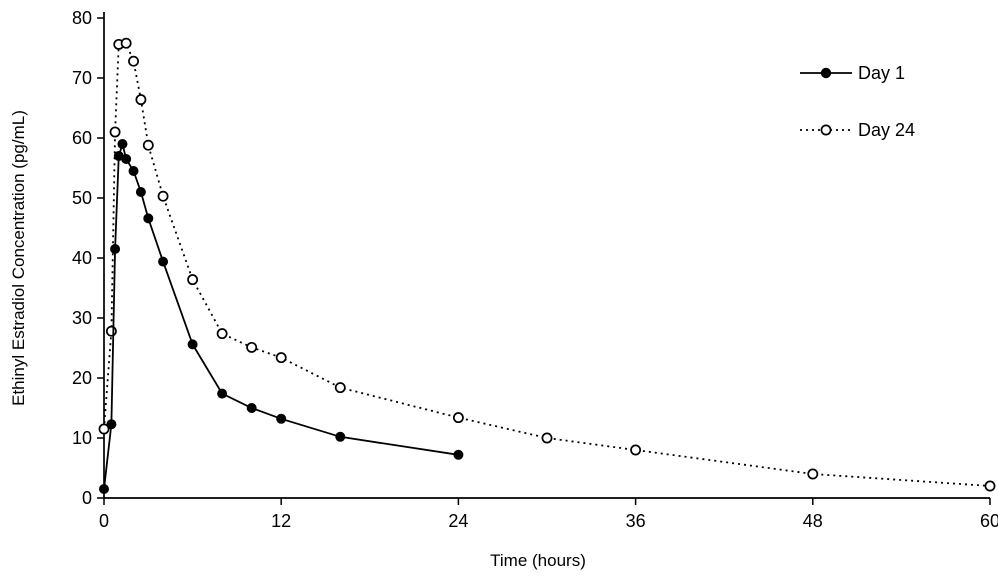 The height and width of the screenshot is (583, 998). Describe the element at coordinates (826, 130) in the screenshot. I see `open-circle-marker-icon` at that location.